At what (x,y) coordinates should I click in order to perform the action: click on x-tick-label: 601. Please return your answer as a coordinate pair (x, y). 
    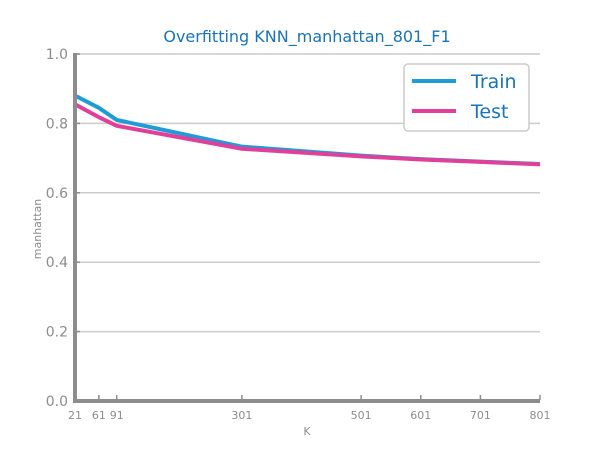
    Looking at the image, I should click on (420, 415).